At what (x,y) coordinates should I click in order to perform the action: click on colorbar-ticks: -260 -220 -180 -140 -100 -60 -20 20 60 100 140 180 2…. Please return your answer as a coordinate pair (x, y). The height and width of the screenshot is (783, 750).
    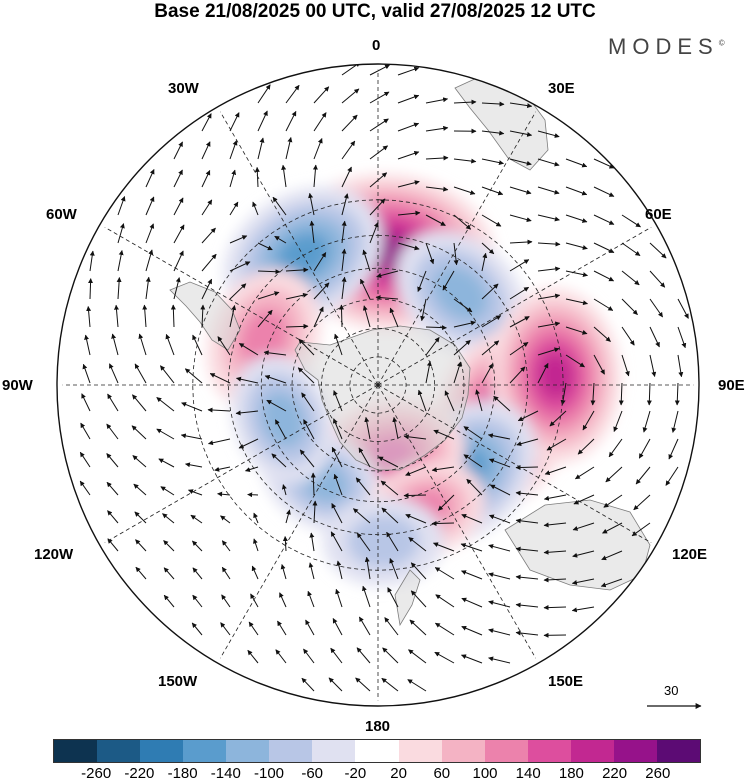
    Looking at the image, I should click on (375, 774).